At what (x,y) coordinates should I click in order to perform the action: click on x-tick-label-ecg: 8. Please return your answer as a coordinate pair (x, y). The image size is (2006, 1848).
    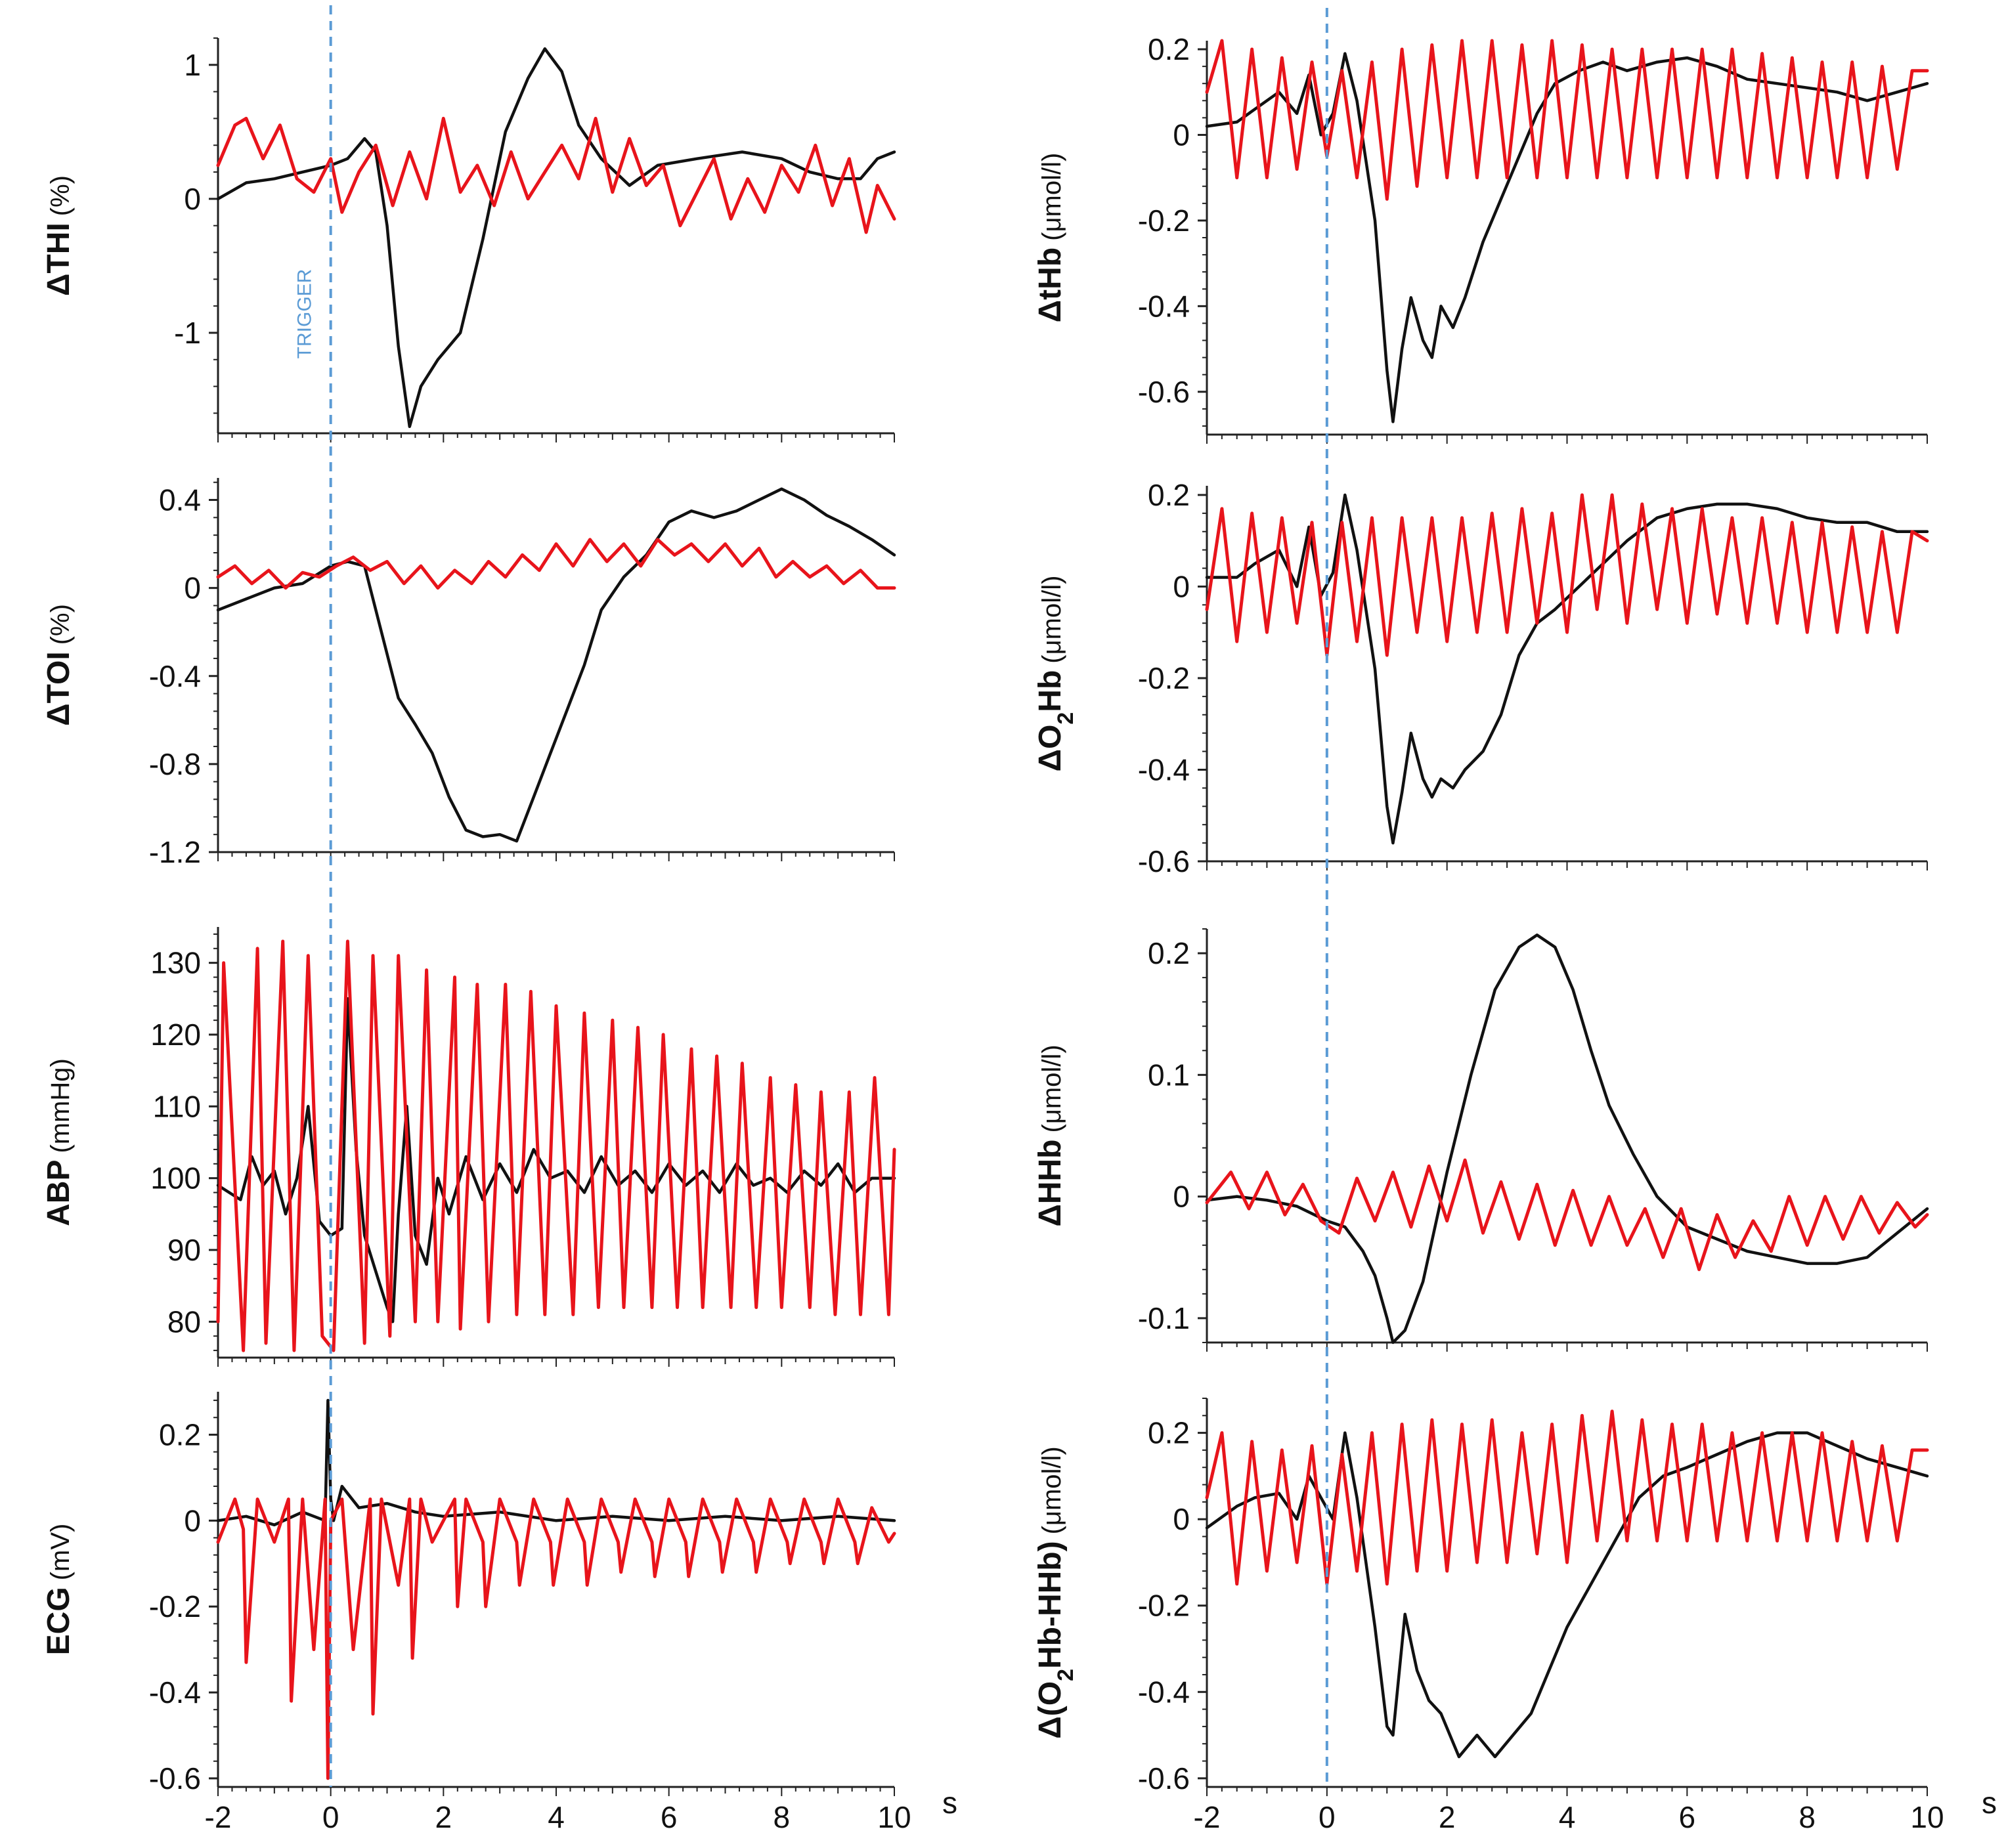
    Looking at the image, I should click on (782, 1817).